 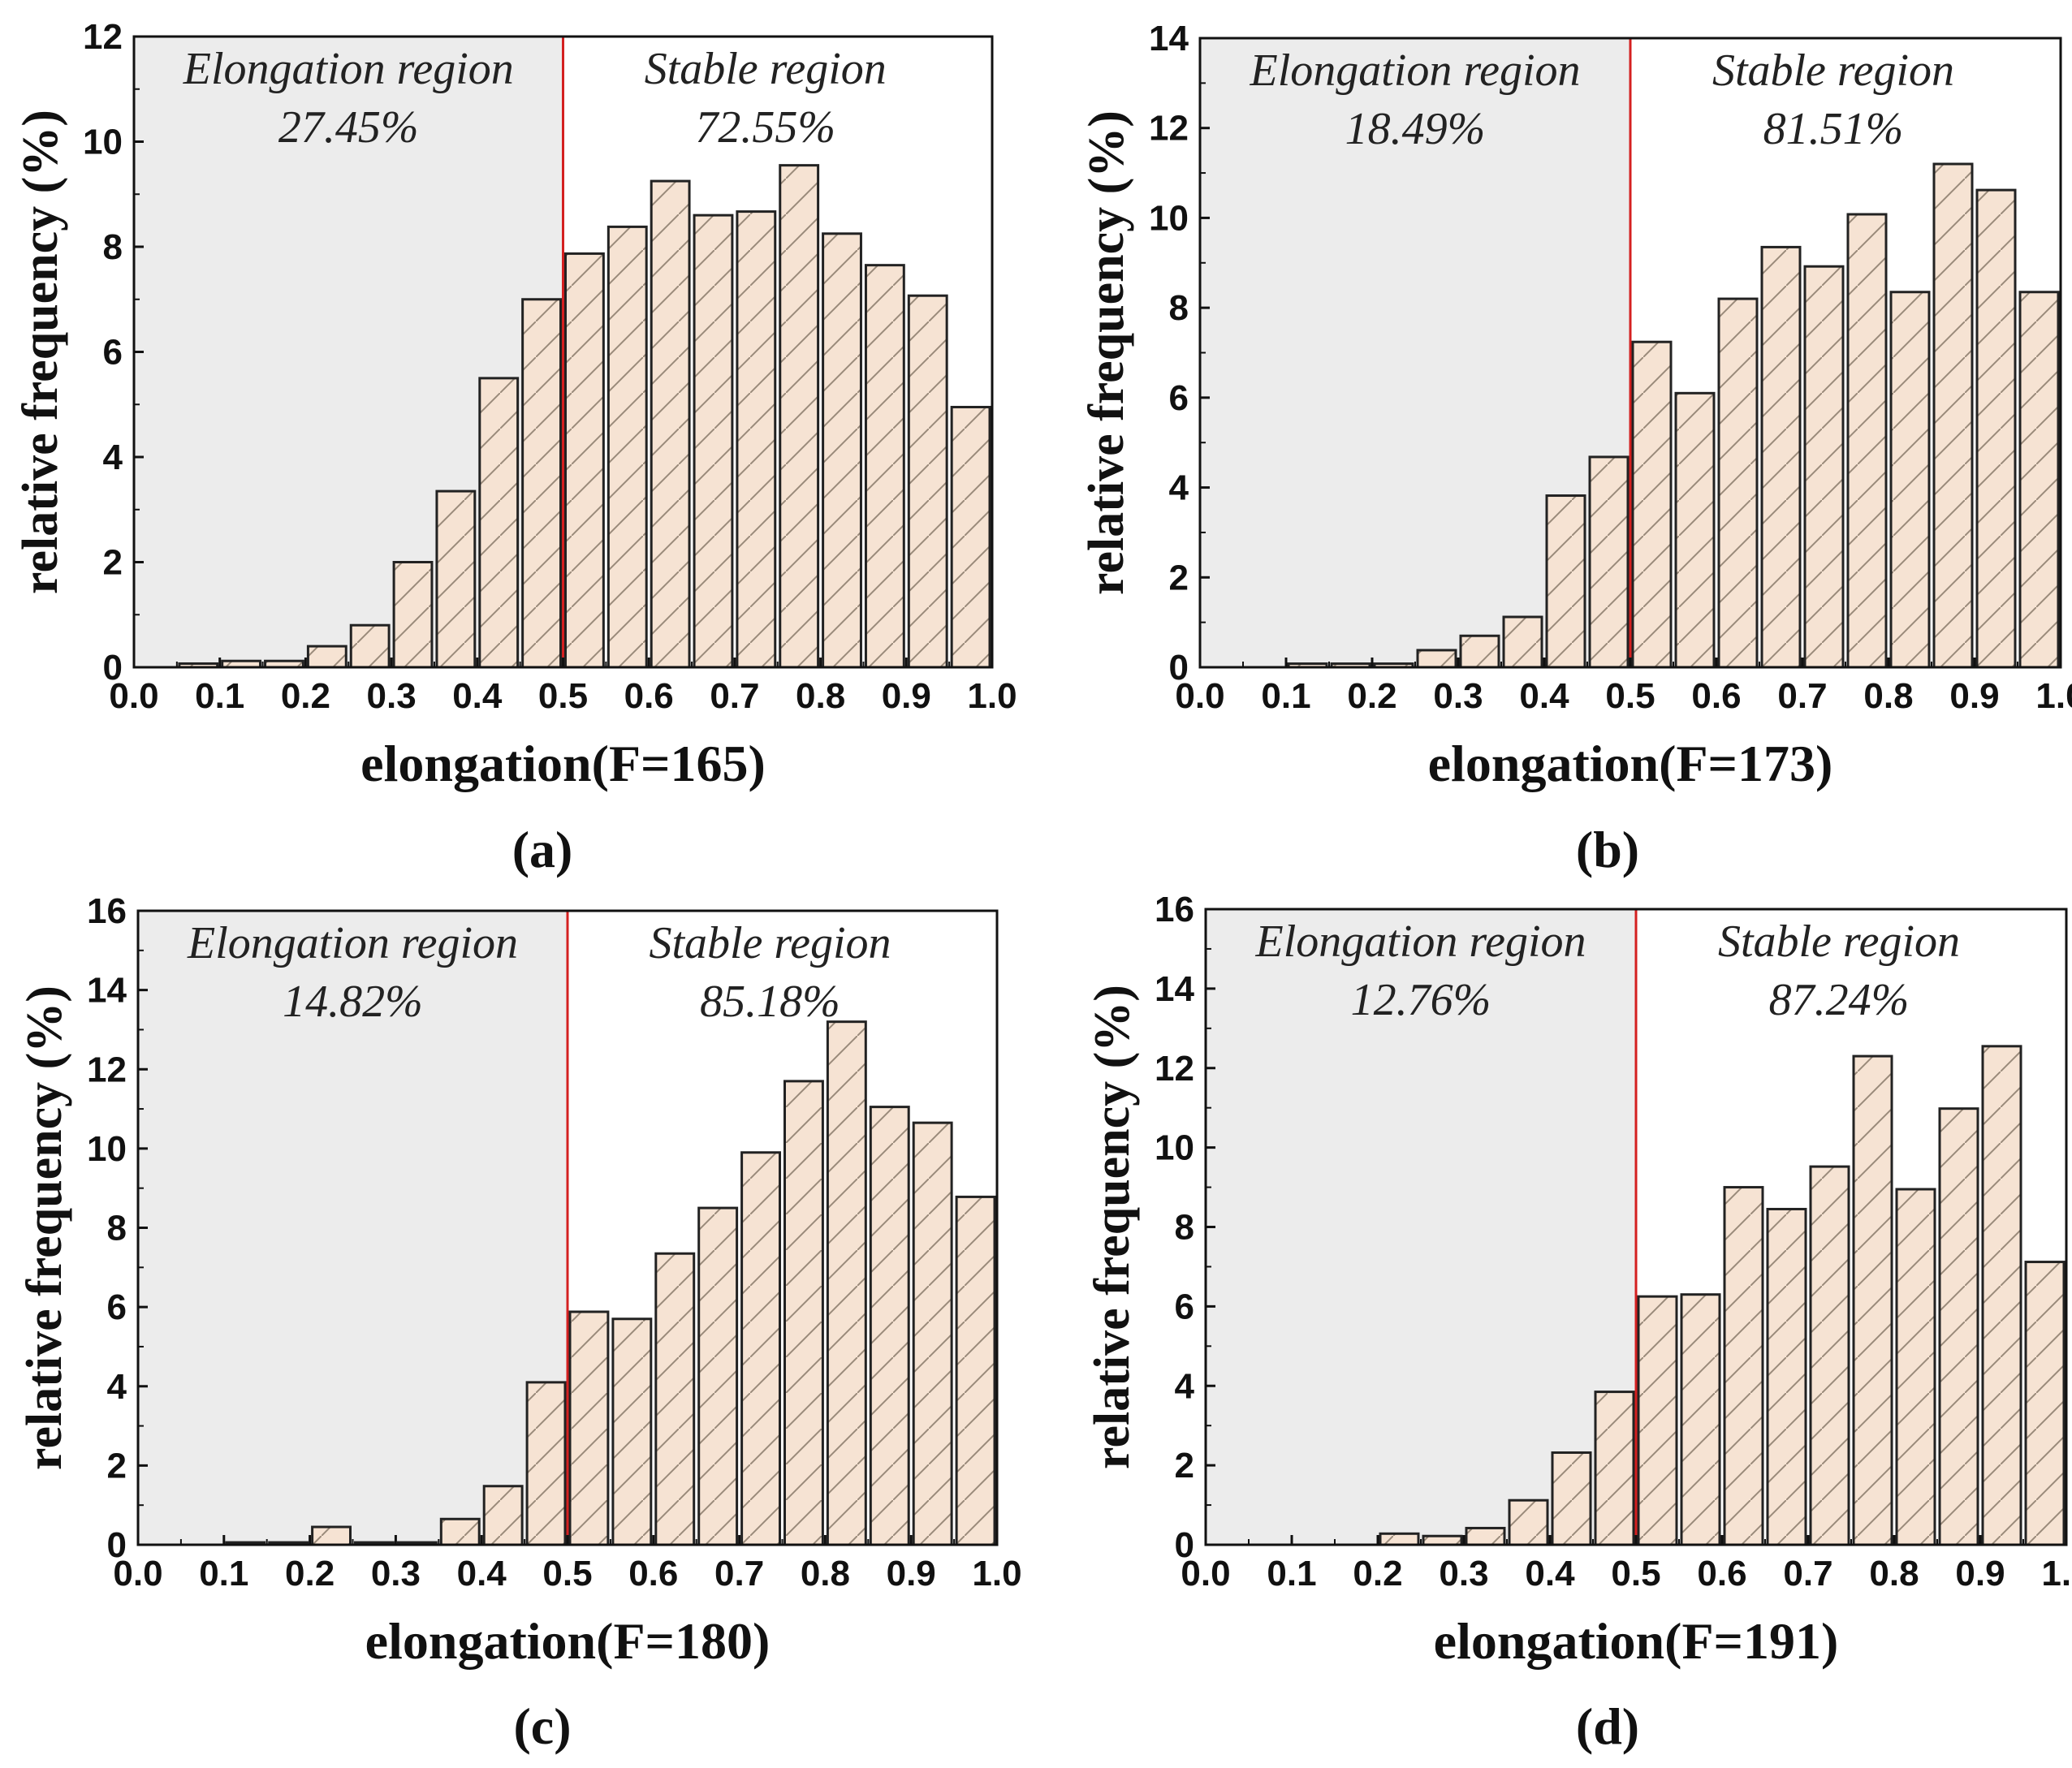 What do you see at coordinates (1839, 1000) in the screenshot?
I see `stable-region-value: 87.24%` at bounding box center [1839, 1000].